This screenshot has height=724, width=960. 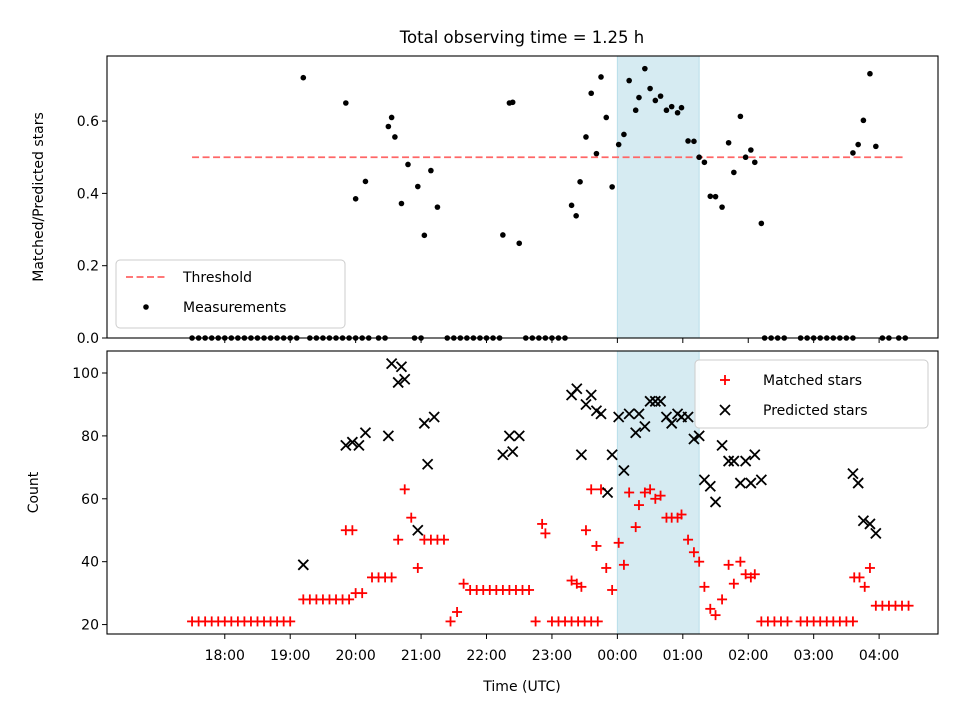 What do you see at coordinates (879, 656) in the screenshot?
I see `x-tick-label: 04:00` at bounding box center [879, 656].